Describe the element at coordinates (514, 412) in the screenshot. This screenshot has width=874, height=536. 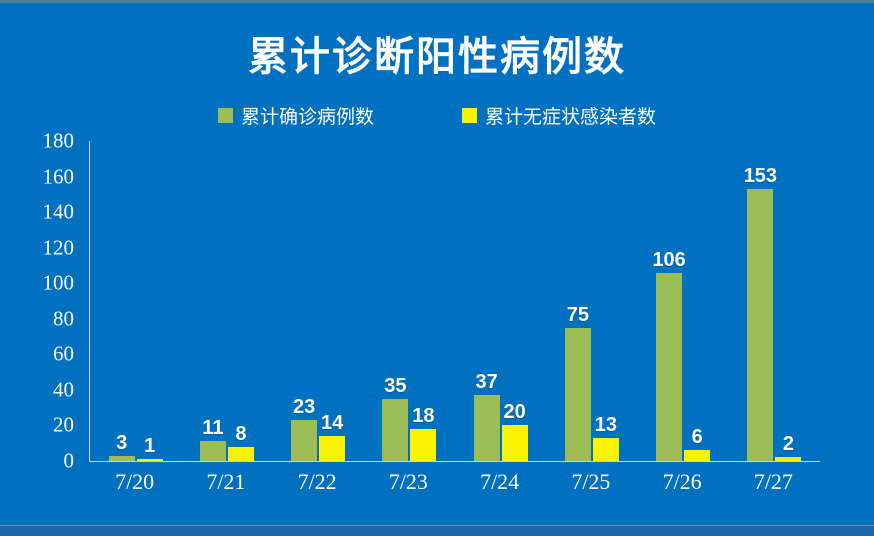
I see `bar-value-label: 20` at that location.